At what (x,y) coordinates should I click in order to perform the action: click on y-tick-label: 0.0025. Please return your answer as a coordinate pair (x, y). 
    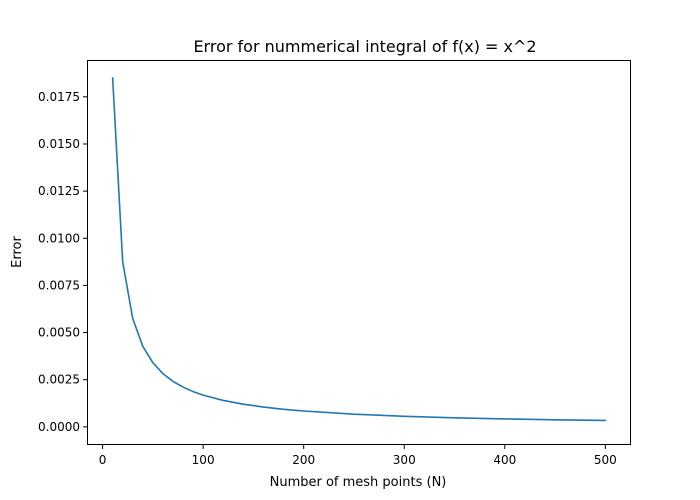
    Looking at the image, I should click on (59, 380).